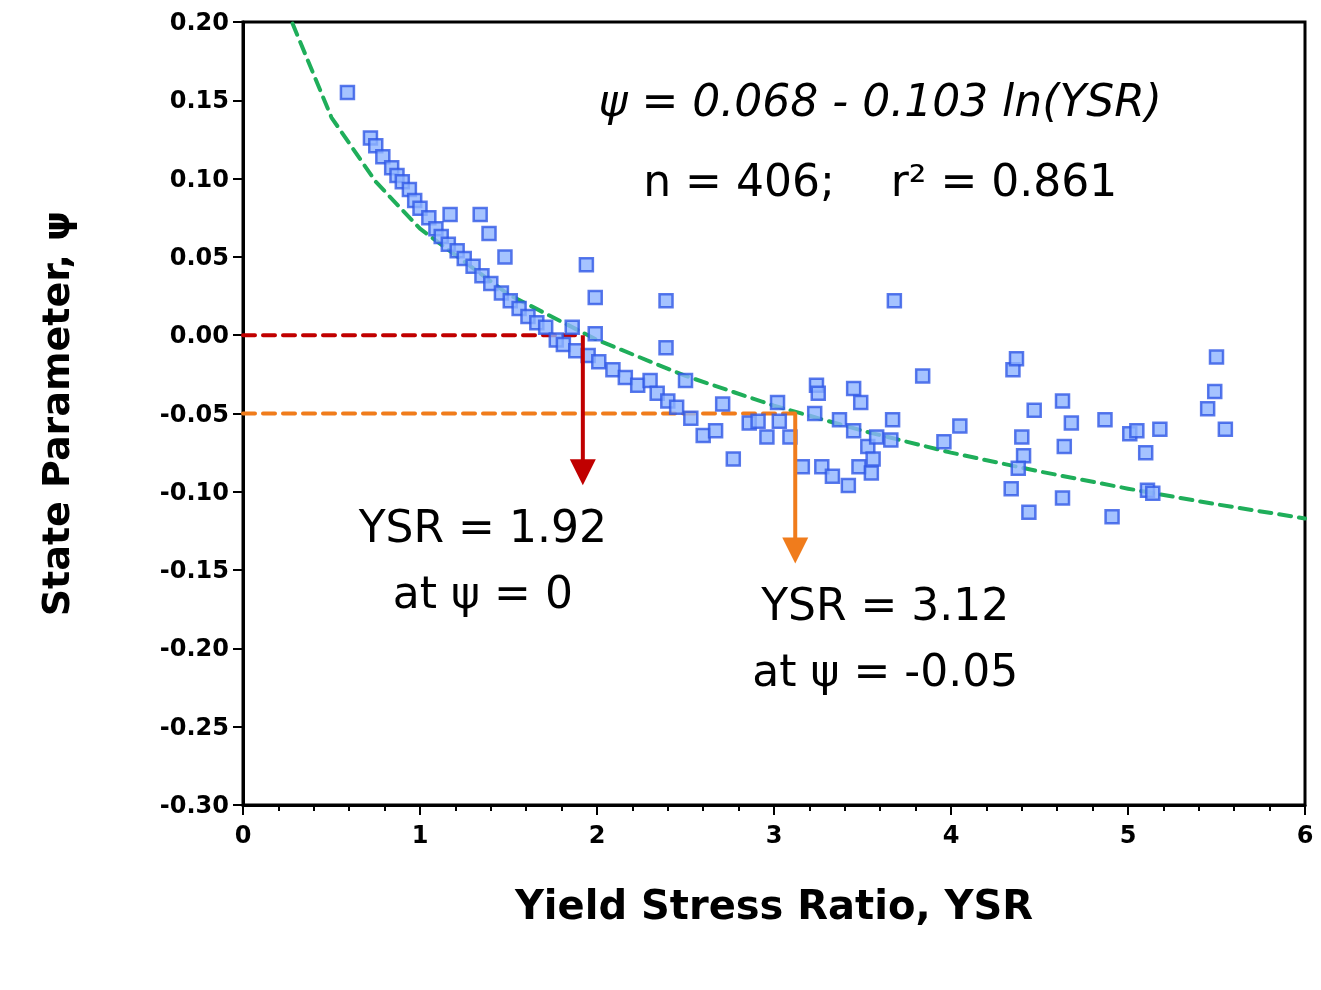  I want to click on y-tick-label: 0.15, so click(199, 100).